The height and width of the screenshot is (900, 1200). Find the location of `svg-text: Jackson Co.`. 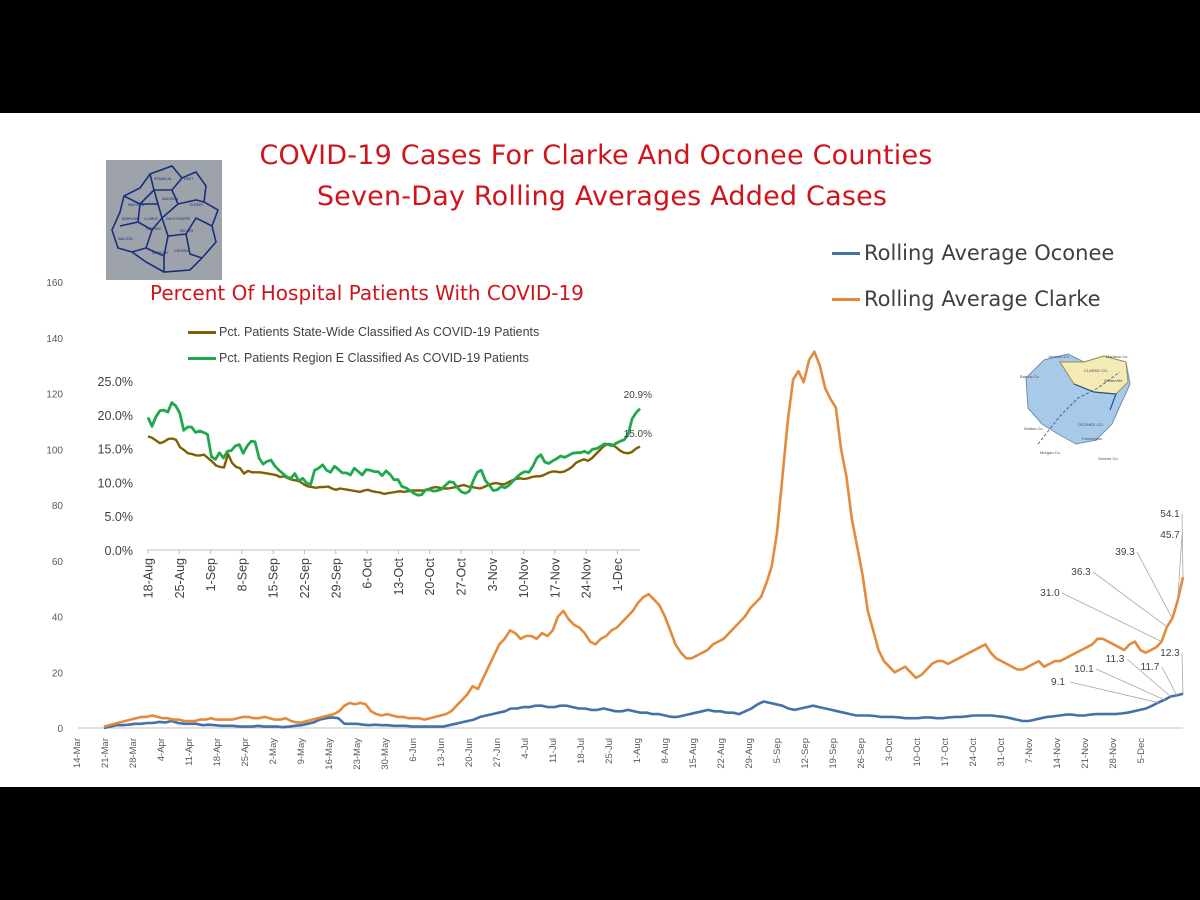

svg-text: Jackson Co. is located at coordinates (1059, 356).